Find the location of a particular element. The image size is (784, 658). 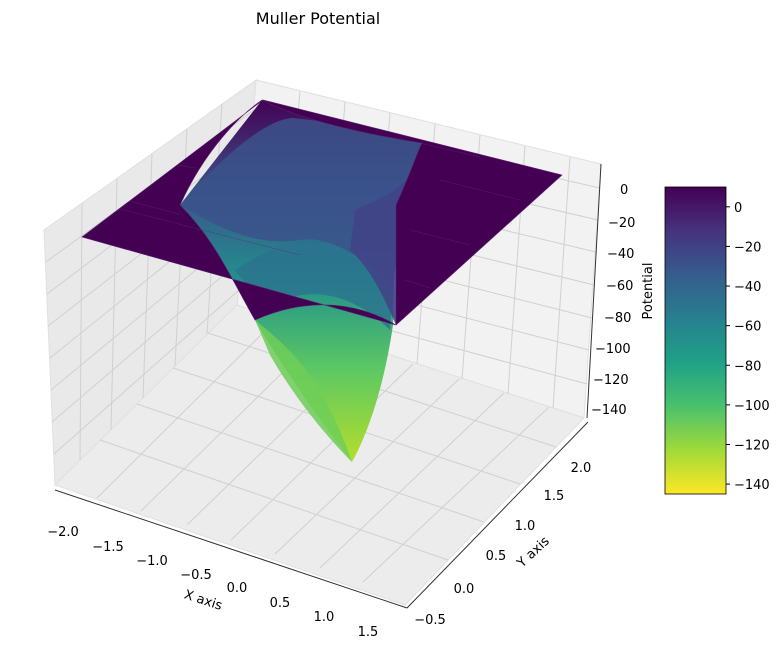

z-tick-label: −80 is located at coordinates (617, 318).